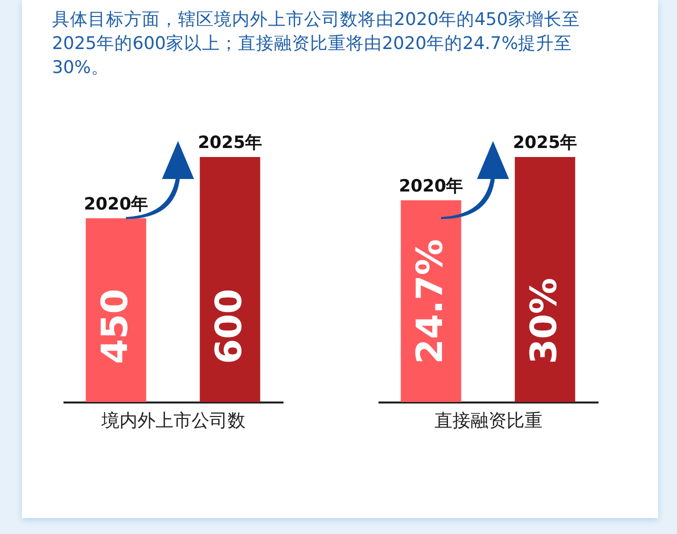 This screenshot has width=677, height=534. What do you see at coordinates (173, 421) in the screenshot?
I see `x-axis-title: 境内外上市公司数` at bounding box center [173, 421].